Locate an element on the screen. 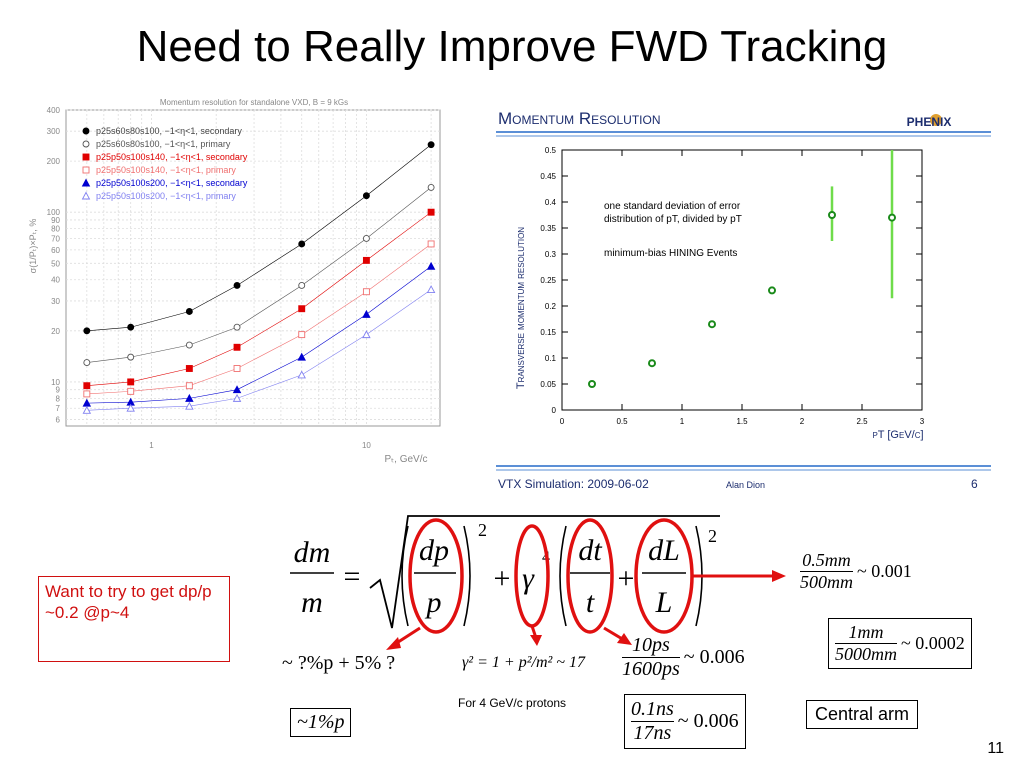 The width and height of the screenshot is (1024, 768). legend-entry: p25s60s80s100, −1<η<1, secondary is located at coordinates (169, 131).